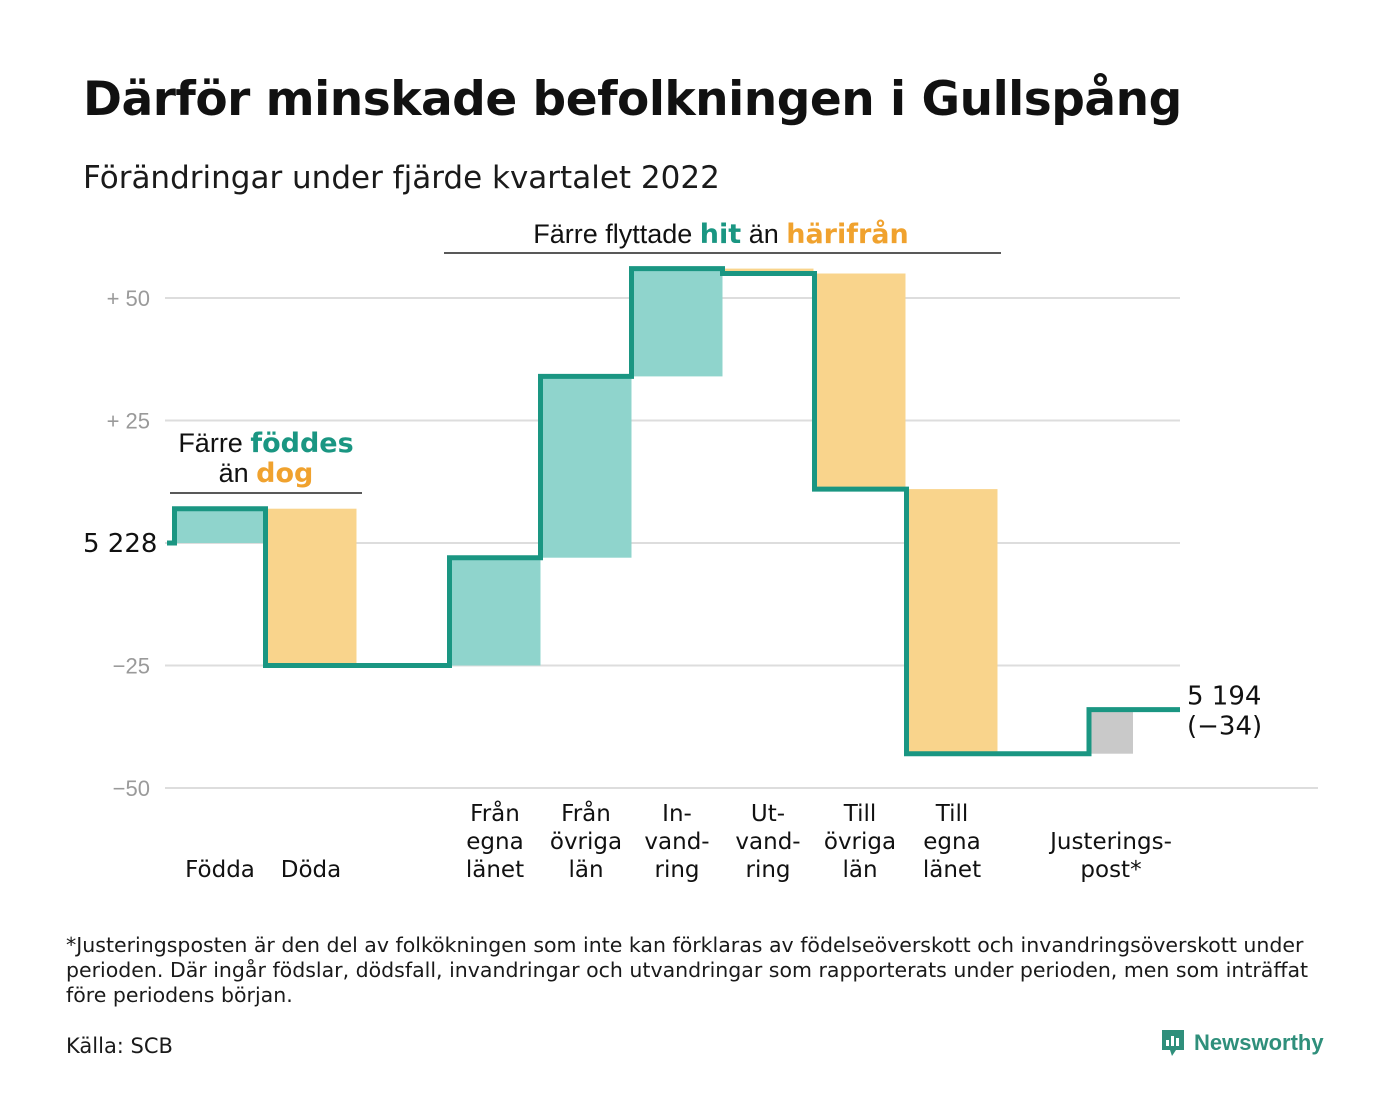 The height and width of the screenshot is (1120, 1400). Describe the element at coordinates (677, 322) in the screenshot. I see `bar-invandring` at that location.